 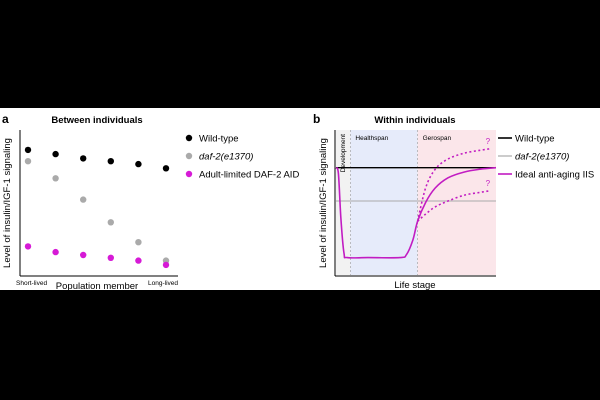 What do you see at coordinates (5, 119) in the screenshot?
I see `panel-a-label: a` at bounding box center [5, 119].